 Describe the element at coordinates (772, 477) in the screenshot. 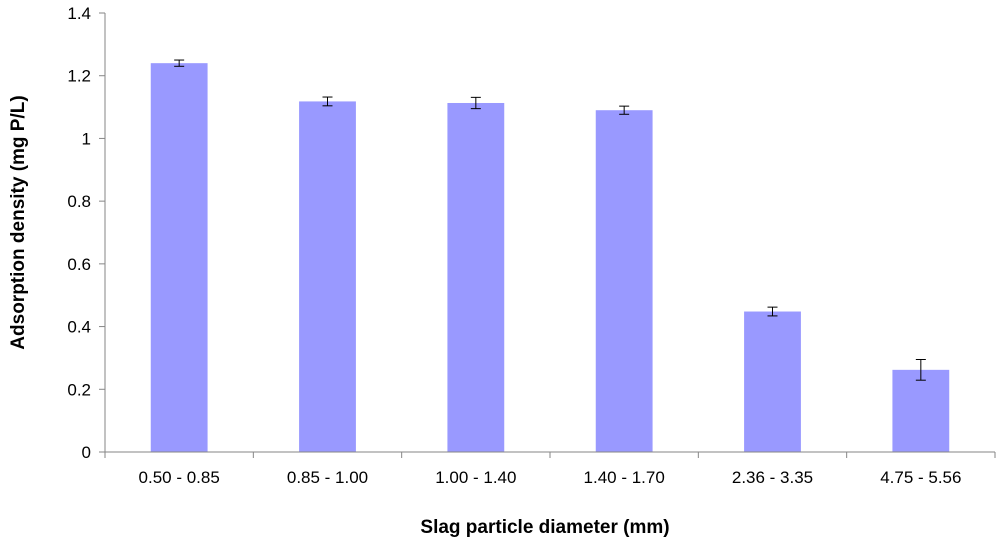

I see `x-tick-label: 2.36 - 3.35` at that location.